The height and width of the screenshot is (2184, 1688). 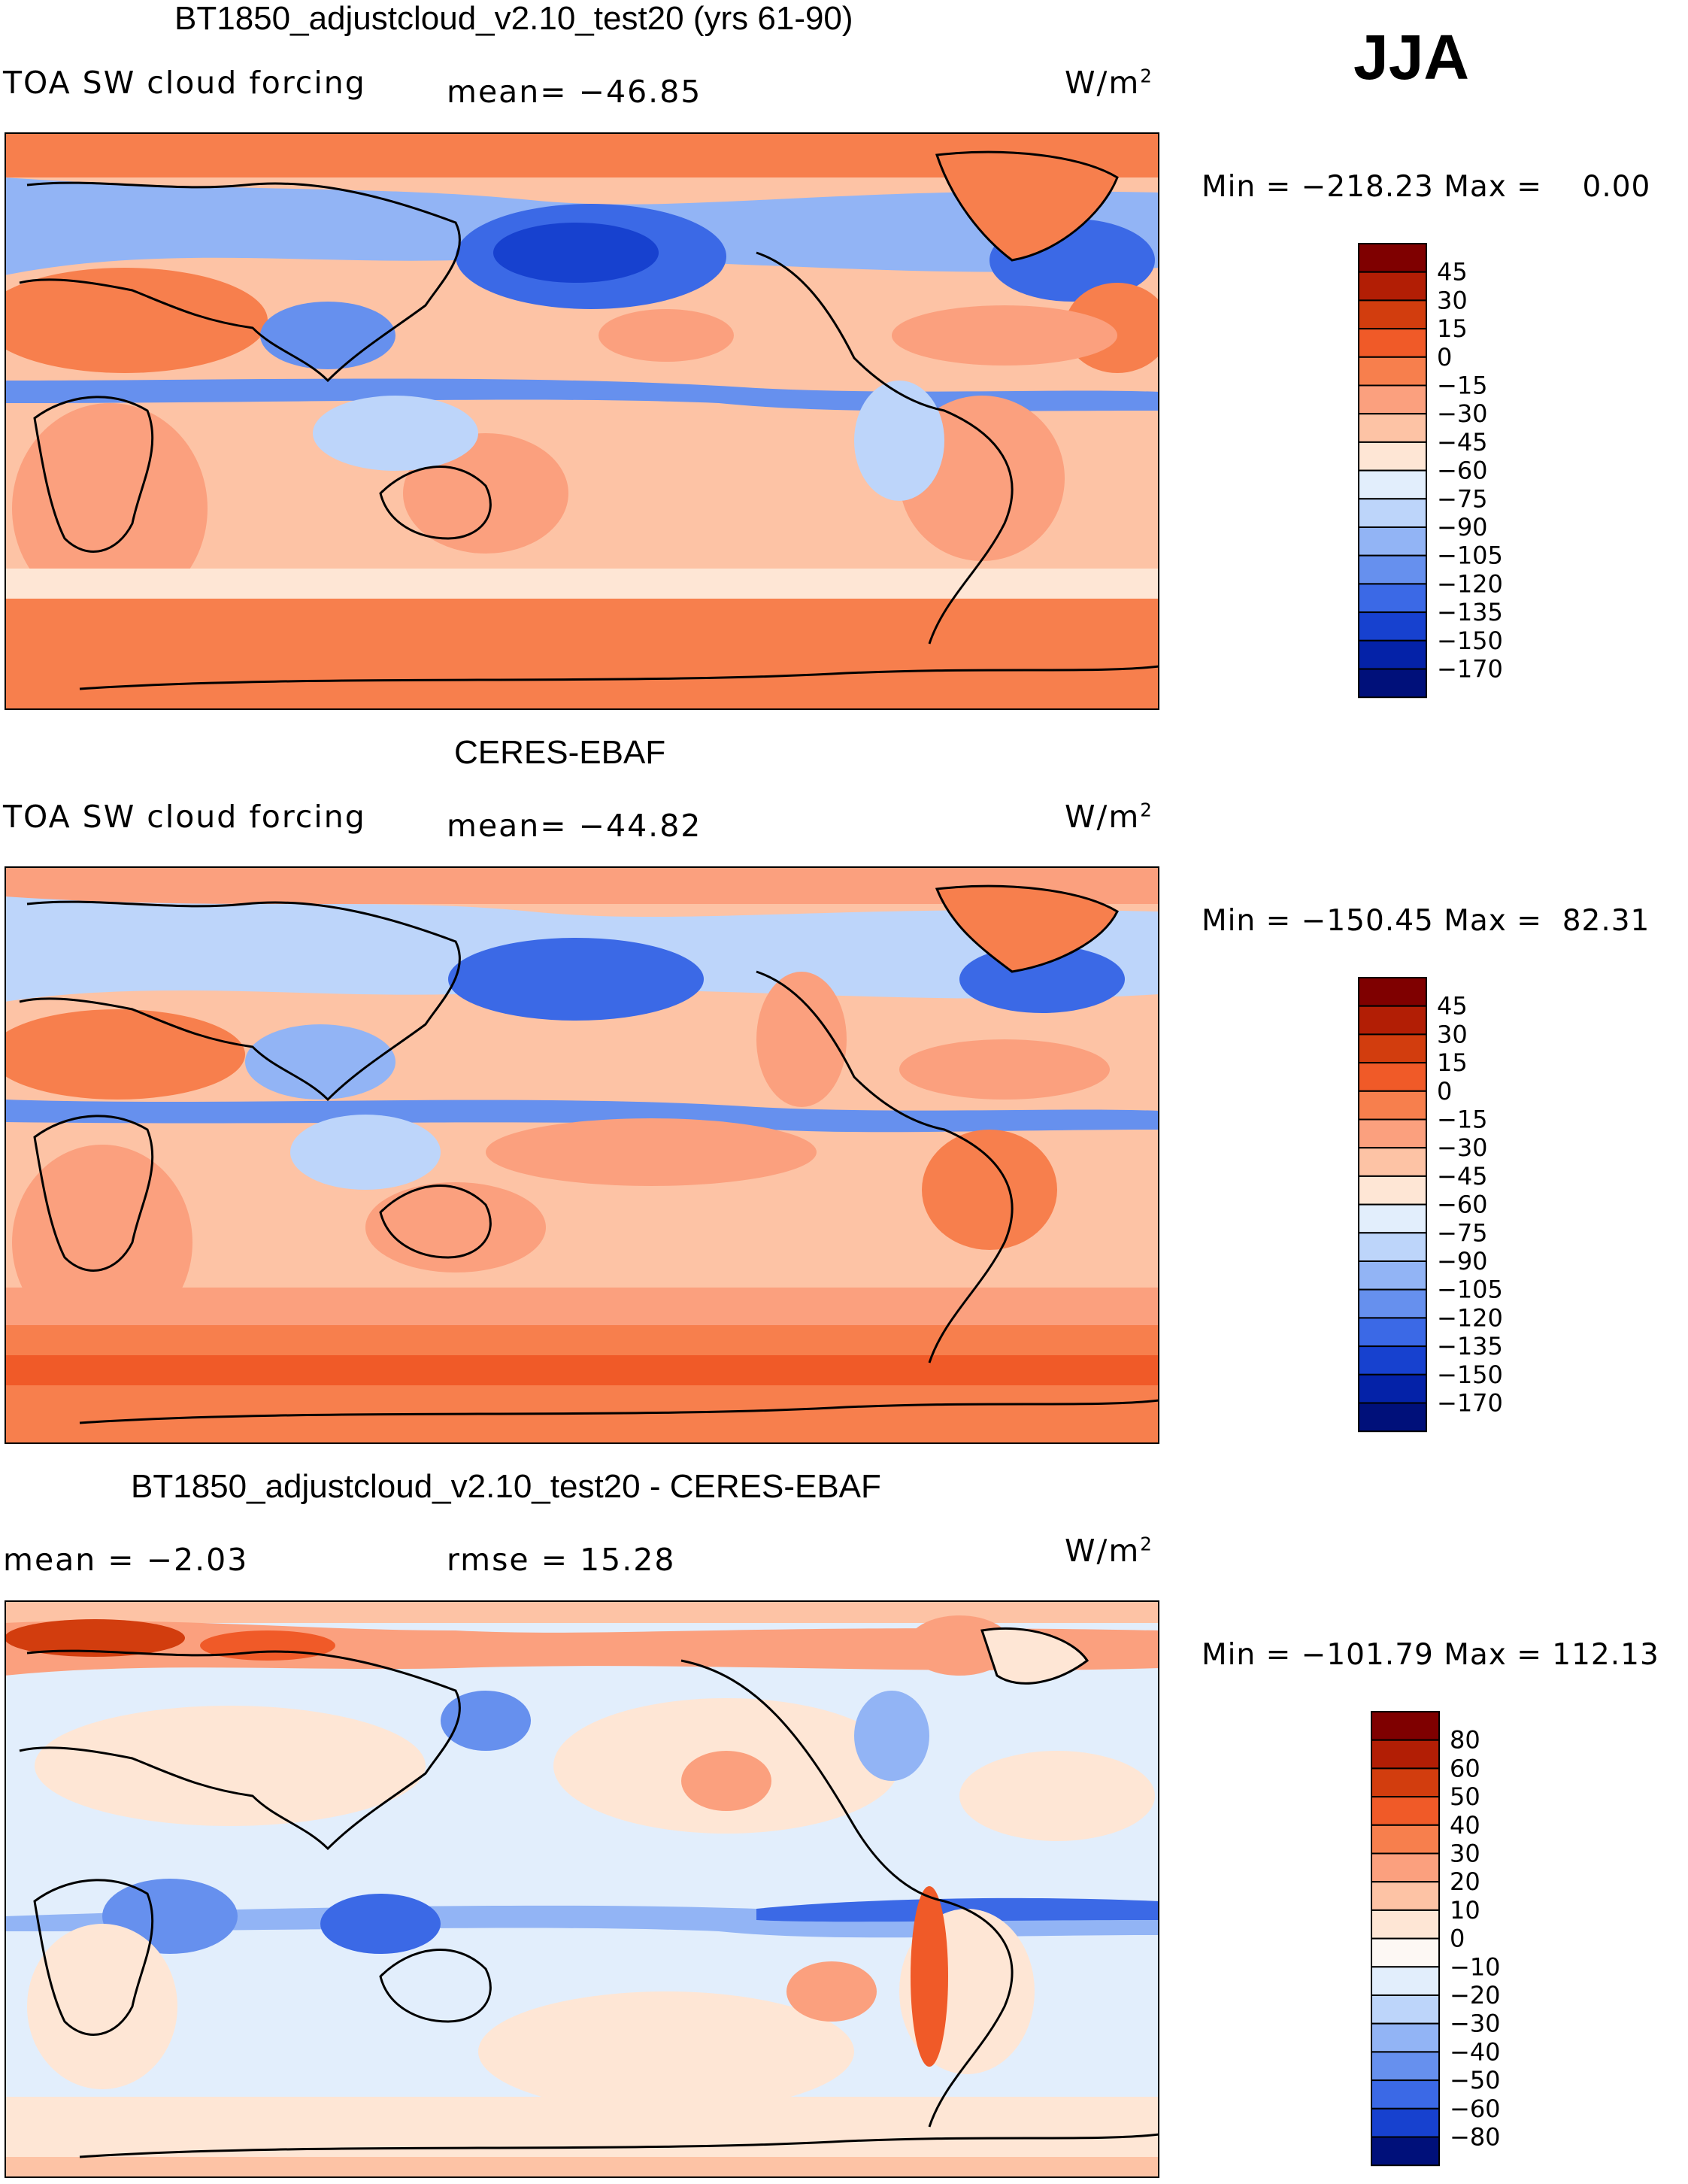 I want to click on season-label: JJA, so click(x=1411, y=58).